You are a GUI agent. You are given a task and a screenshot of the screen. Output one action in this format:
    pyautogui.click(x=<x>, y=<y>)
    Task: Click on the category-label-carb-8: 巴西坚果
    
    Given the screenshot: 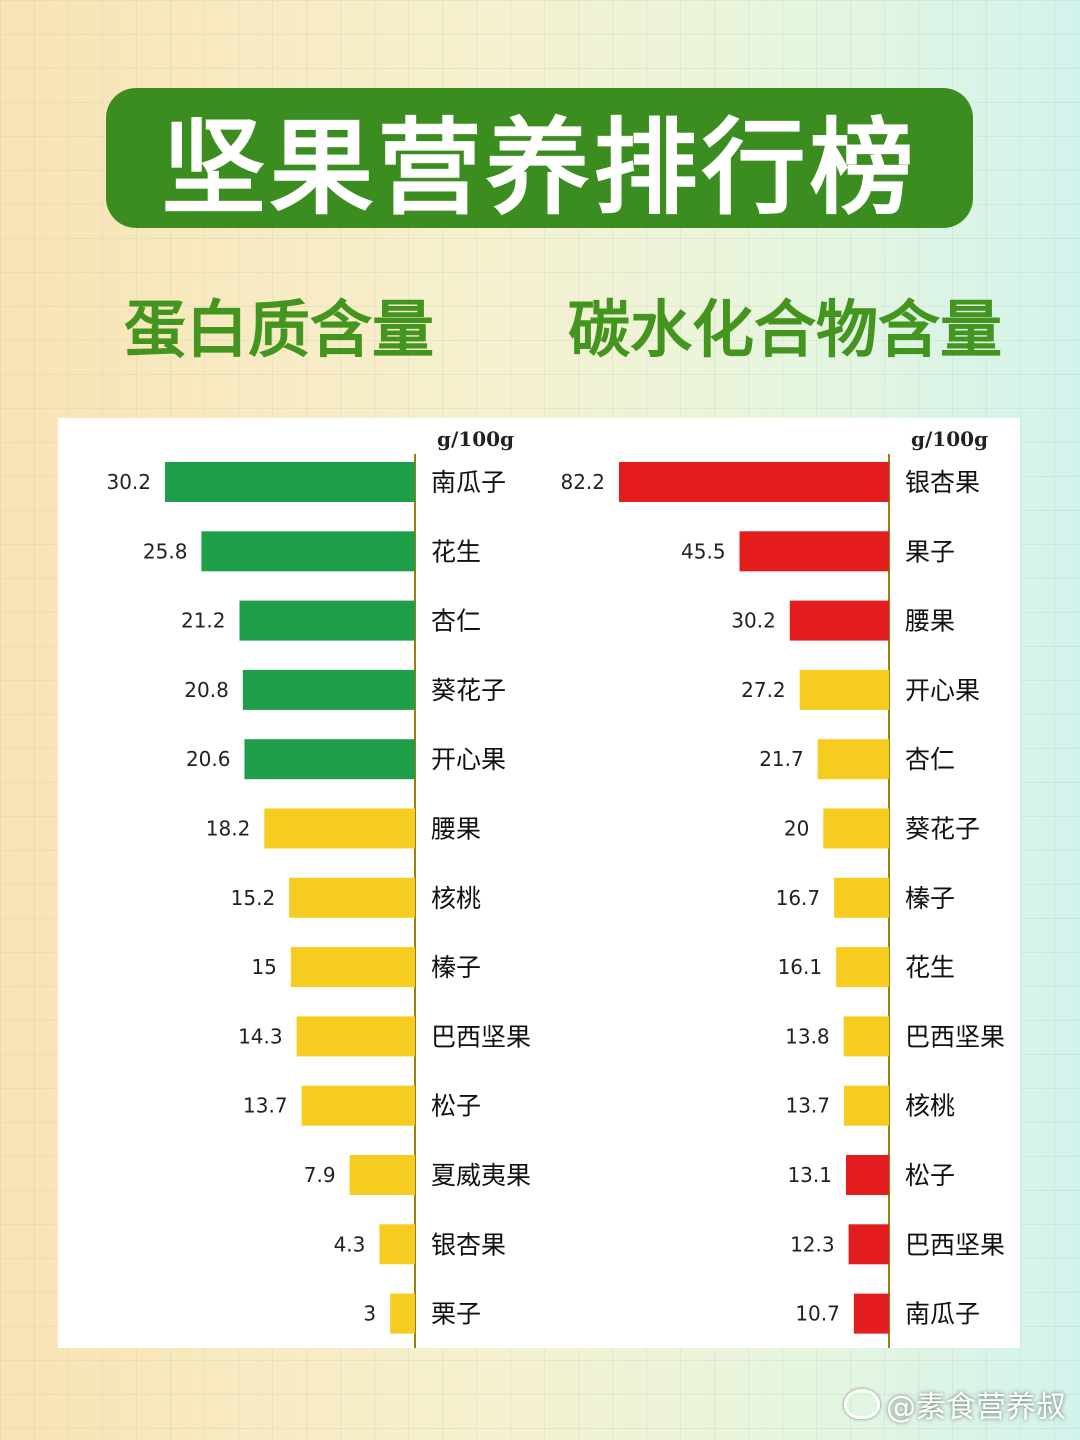 What is the action you would take?
    pyautogui.click(x=955, y=1036)
    